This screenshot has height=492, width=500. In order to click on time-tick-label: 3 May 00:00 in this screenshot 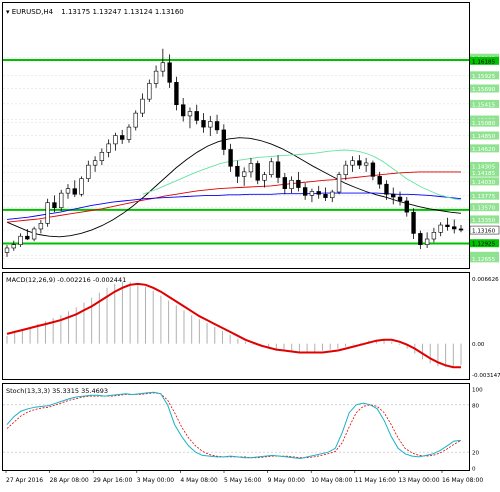, I will do `click(156, 480)`.